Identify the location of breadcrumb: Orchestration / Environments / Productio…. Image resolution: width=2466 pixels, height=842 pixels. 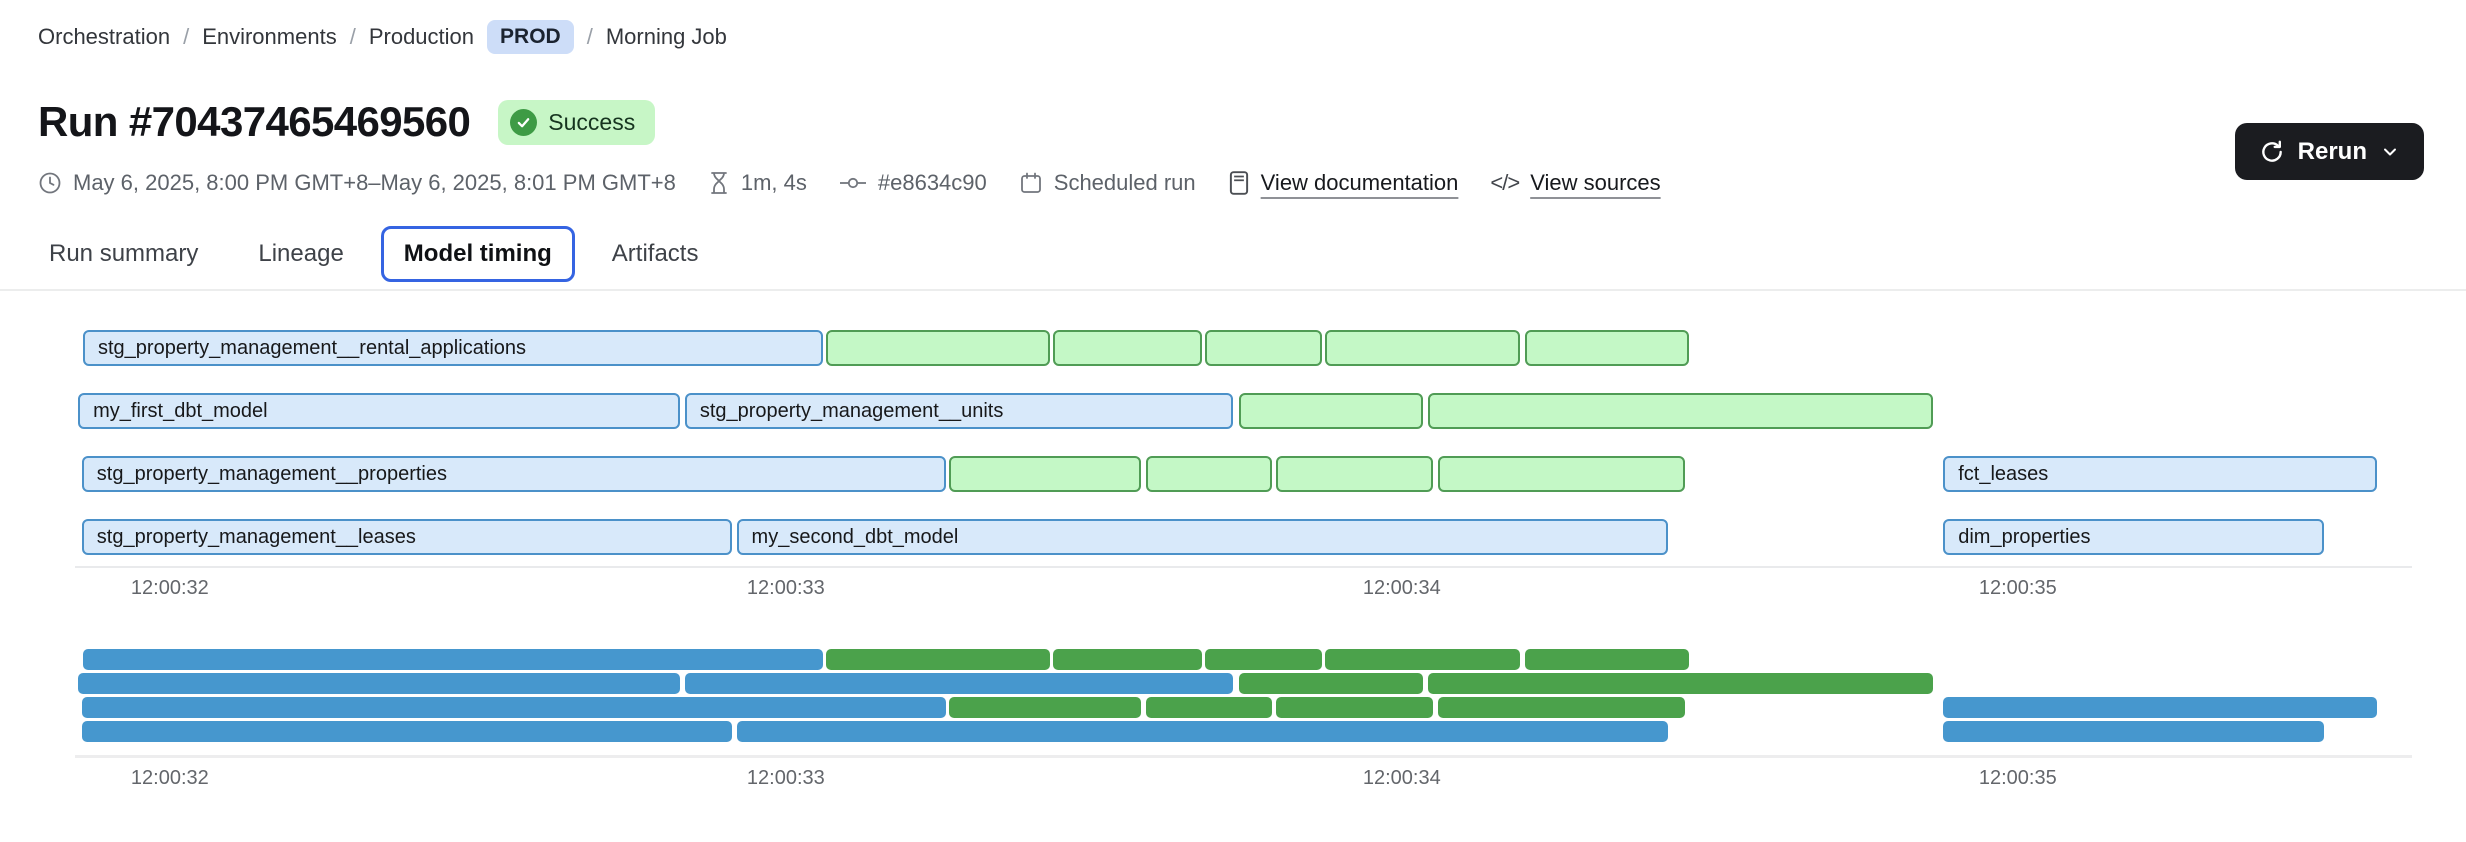
(1252, 37).